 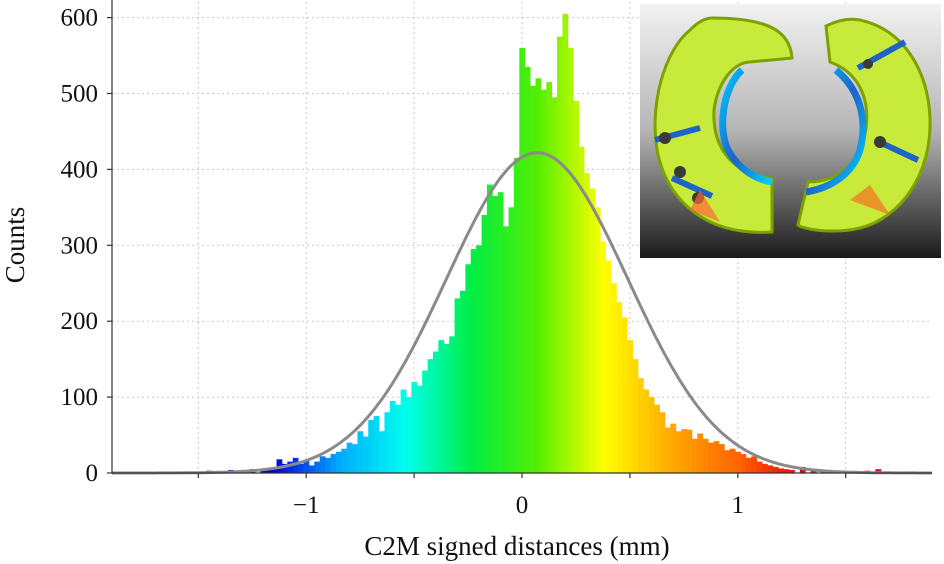 I want to click on x-axis-title: C2M signed distances (mm), so click(x=516, y=546).